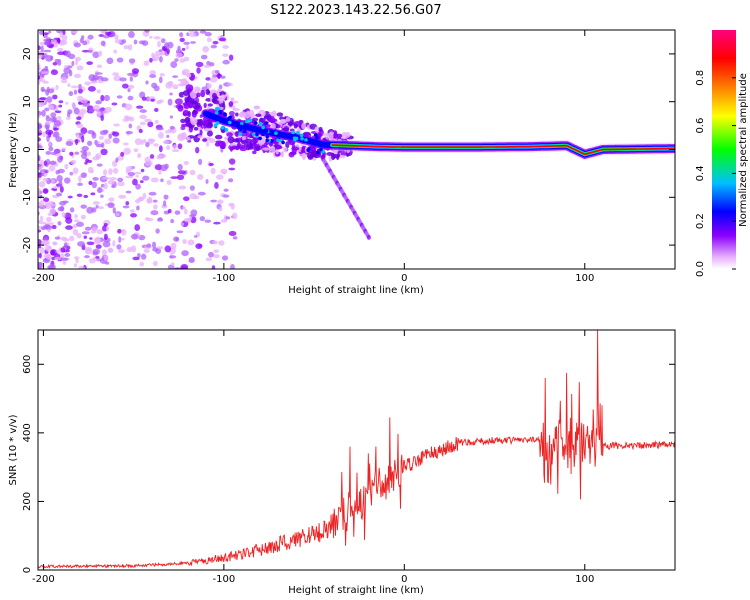 This screenshot has width=750, height=600. I want to click on x-tick-label: -200, so click(43, 278).